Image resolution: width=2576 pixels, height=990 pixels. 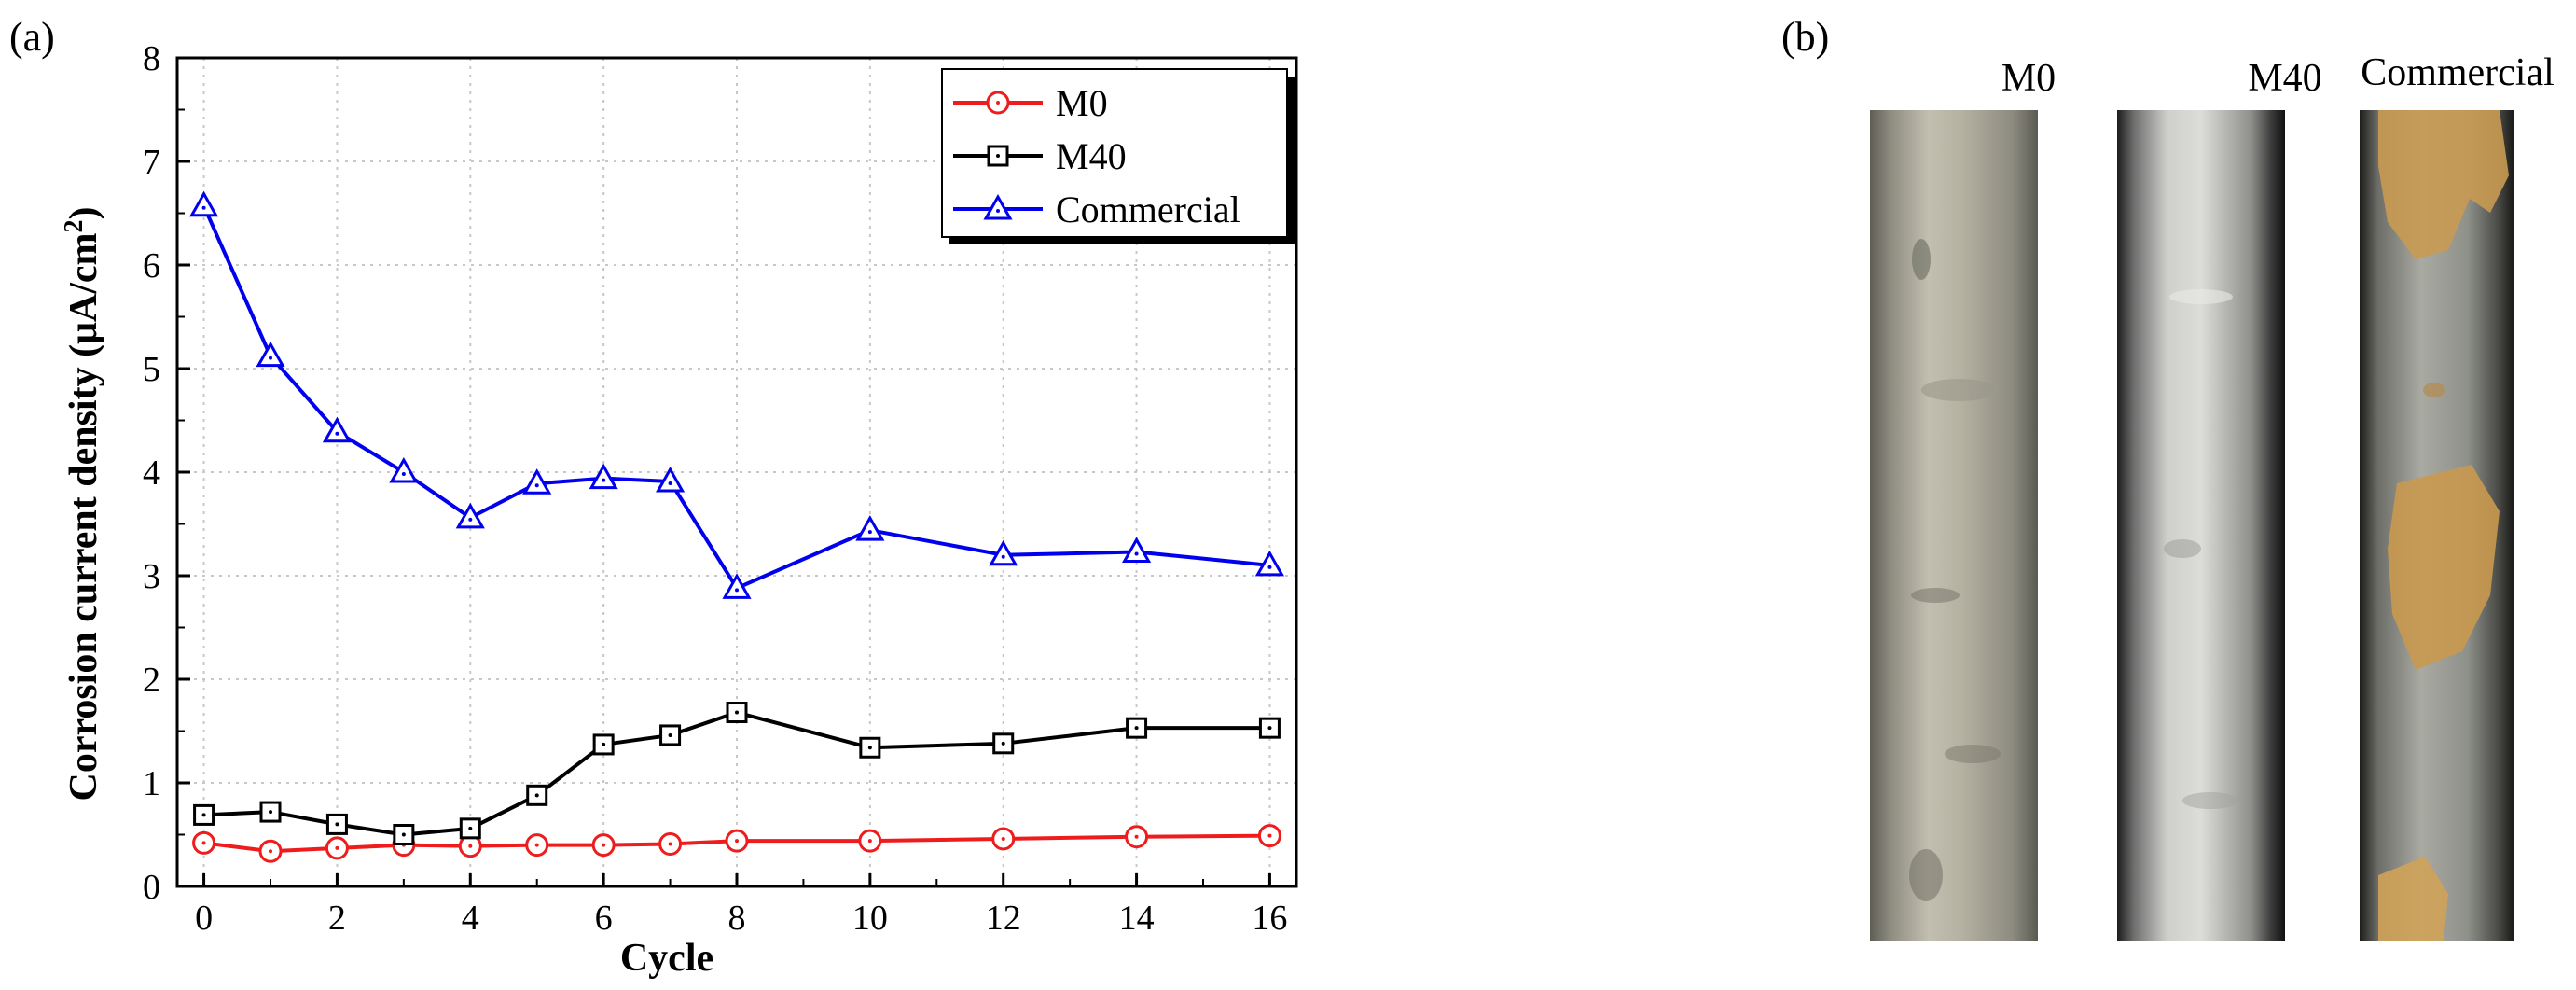 I want to click on y-tick-label: 2, so click(x=151, y=680).